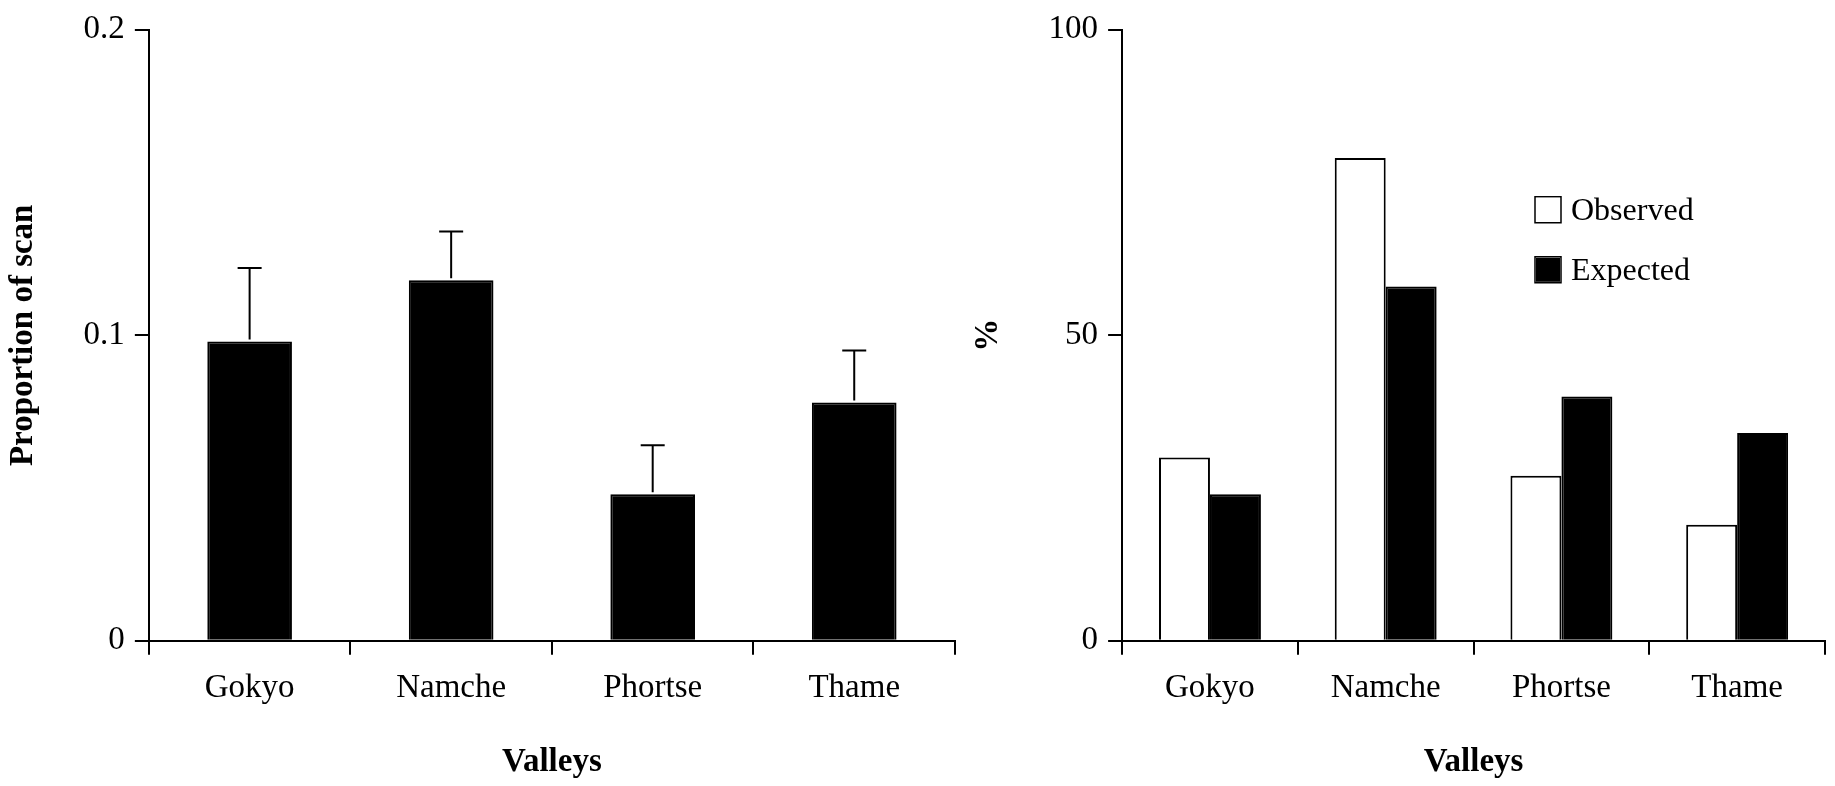 The width and height of the screenshot is (1835, 786). I want to click on legend-label: Observed, so click(1632, 209).